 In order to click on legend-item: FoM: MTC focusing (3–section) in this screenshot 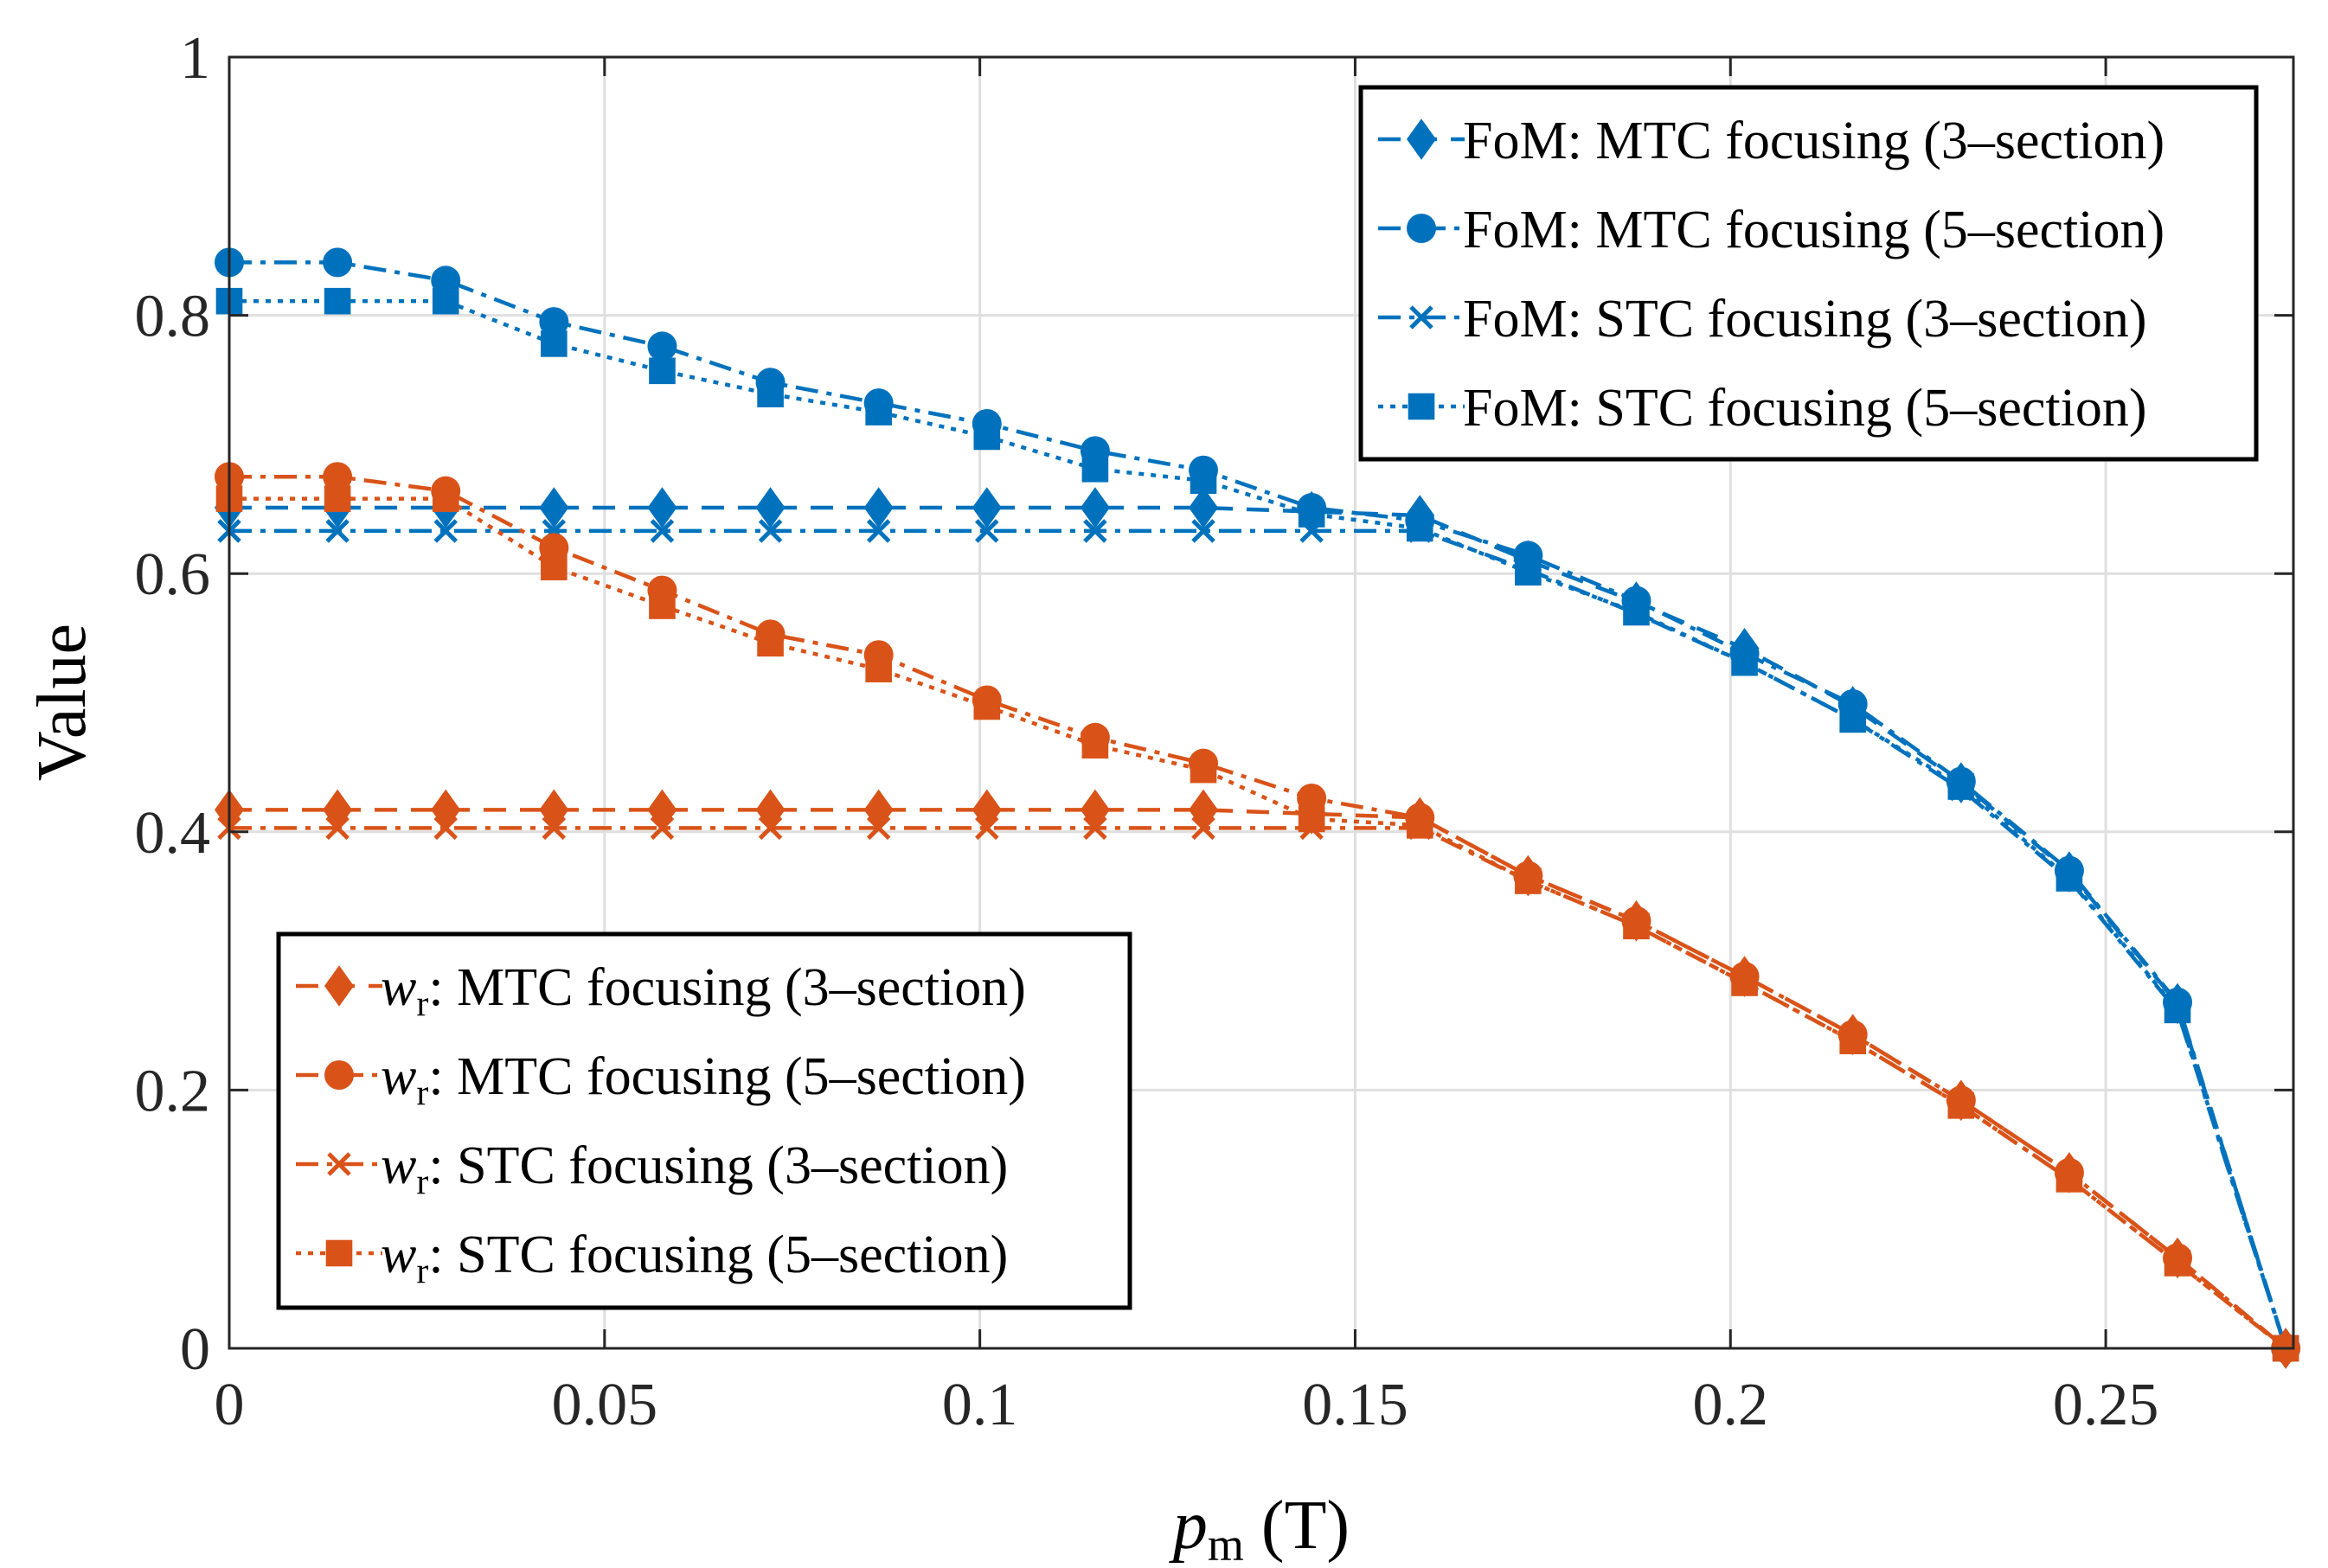, I will do `click(1771, 141)`.